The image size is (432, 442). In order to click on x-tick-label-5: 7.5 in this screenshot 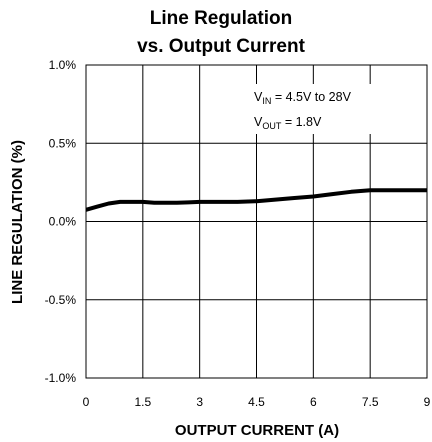, I will do `click(370, 402)`.